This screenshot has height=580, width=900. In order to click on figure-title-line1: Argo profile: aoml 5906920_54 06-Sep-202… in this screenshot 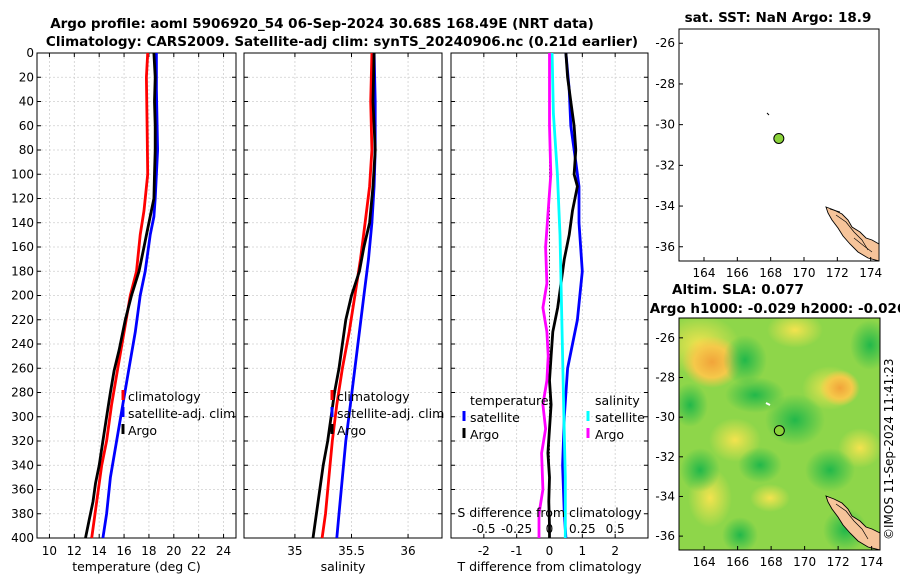, I will do `click(322, 24)`.